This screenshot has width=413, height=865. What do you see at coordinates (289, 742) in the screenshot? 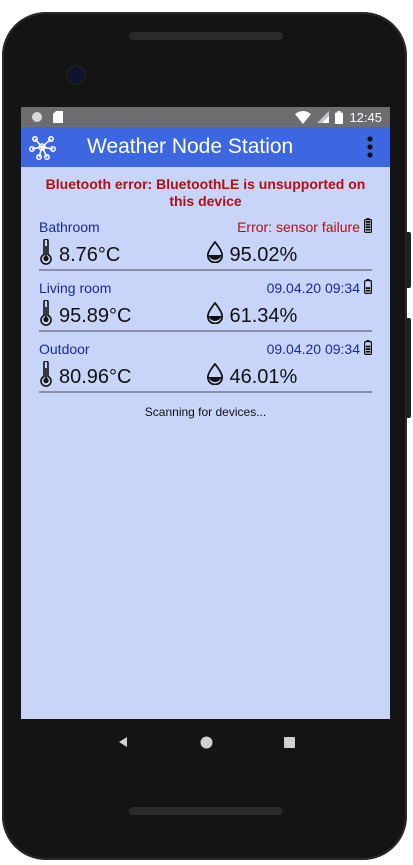
I see `recents-icon` at bounding box center [289, 742].